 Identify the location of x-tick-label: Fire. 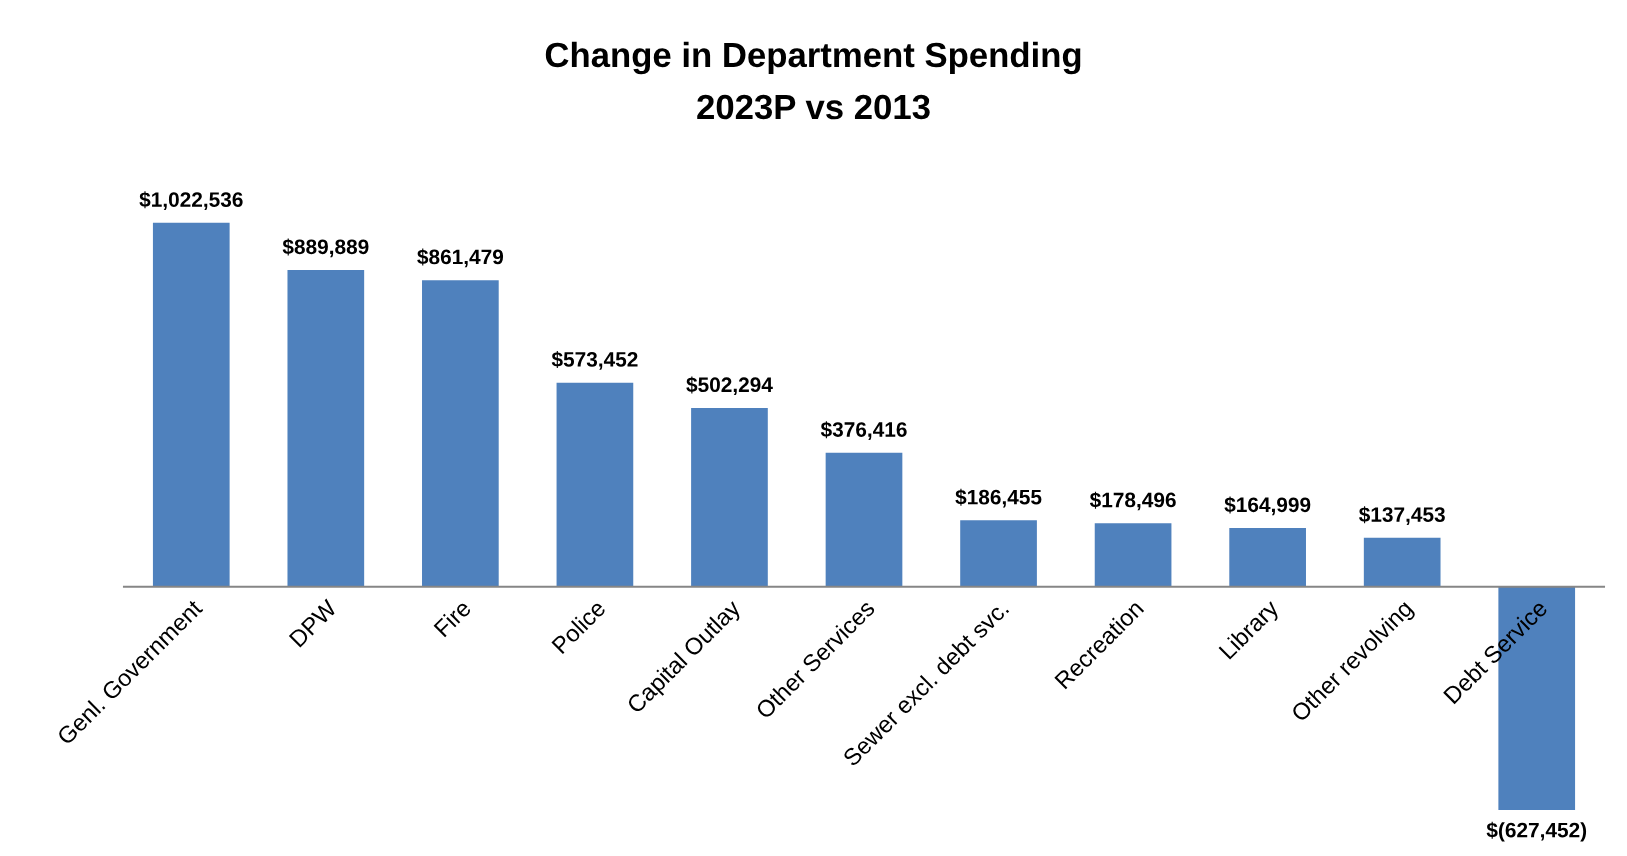
(452, 618).